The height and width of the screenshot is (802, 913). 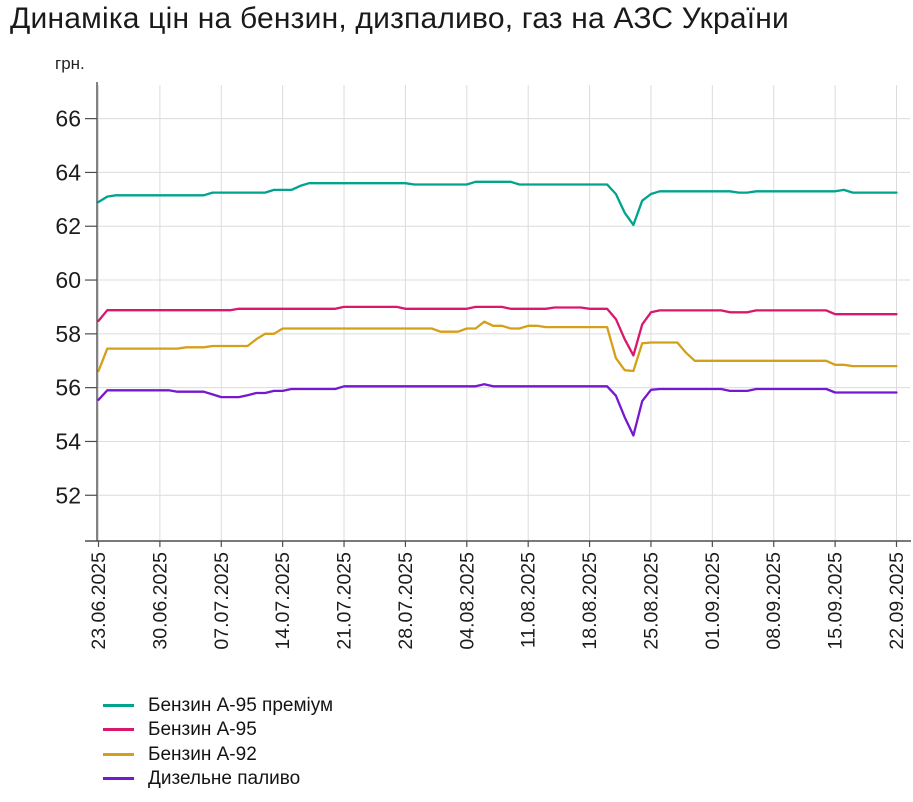 I want to click on y-tick-label: 52, so click(x=68, y=495).